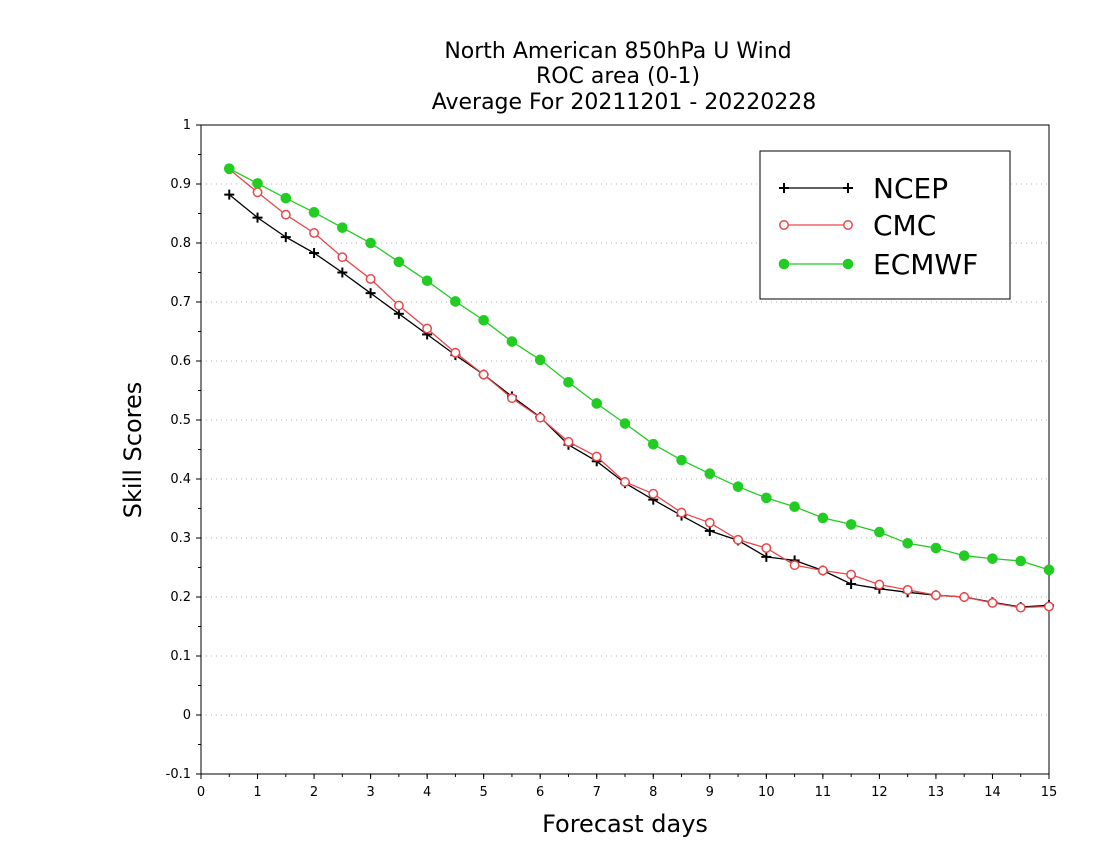  Describe the element at coordinates (992, 792) in the screenshot. I see `x-tick-label: 14` at that location.